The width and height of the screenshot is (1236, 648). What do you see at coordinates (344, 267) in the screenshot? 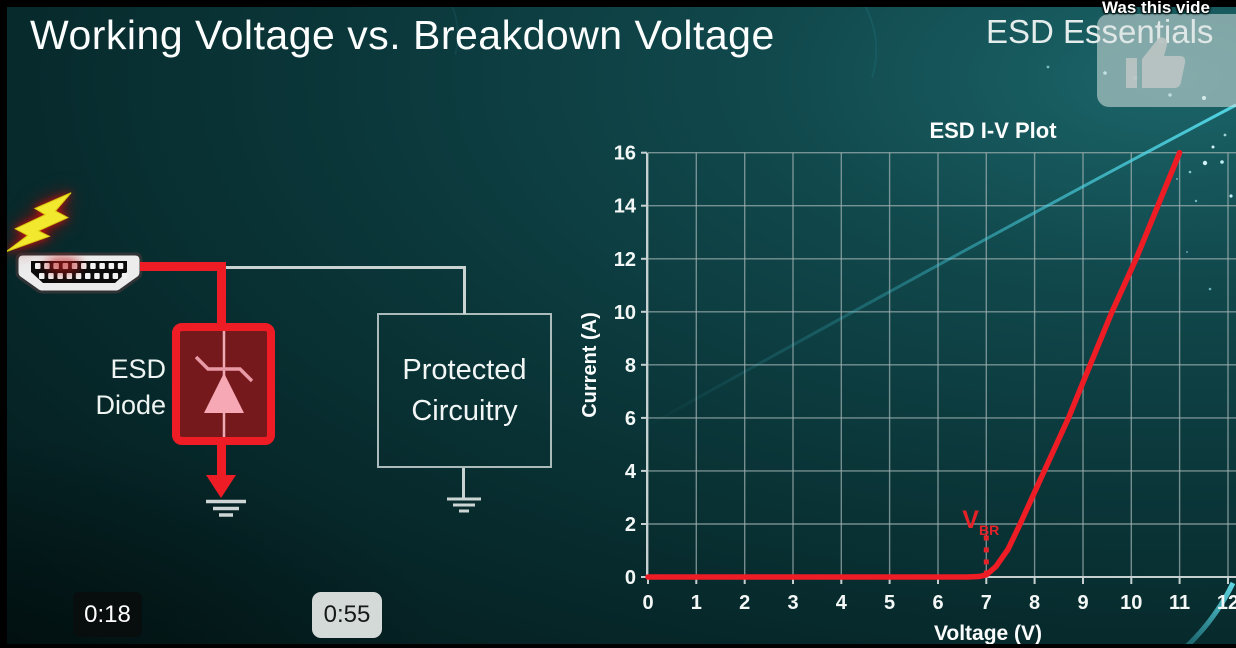
I see `signal-wire-horizontal` at bounding box center [344, 267].